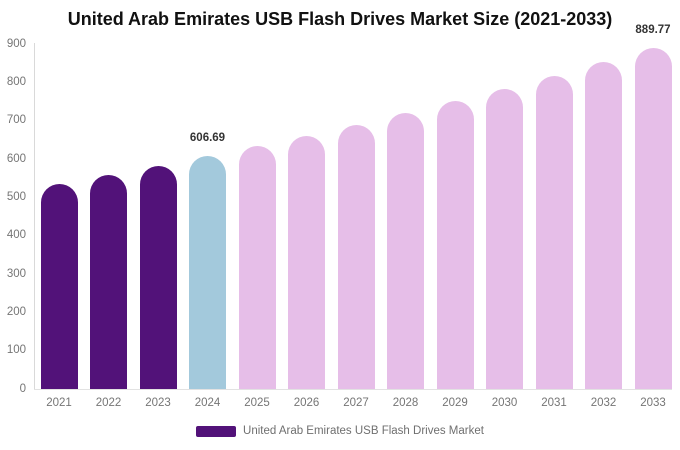 The image size is (680, 450). I want to click on bar-2032, so click(603, 225).